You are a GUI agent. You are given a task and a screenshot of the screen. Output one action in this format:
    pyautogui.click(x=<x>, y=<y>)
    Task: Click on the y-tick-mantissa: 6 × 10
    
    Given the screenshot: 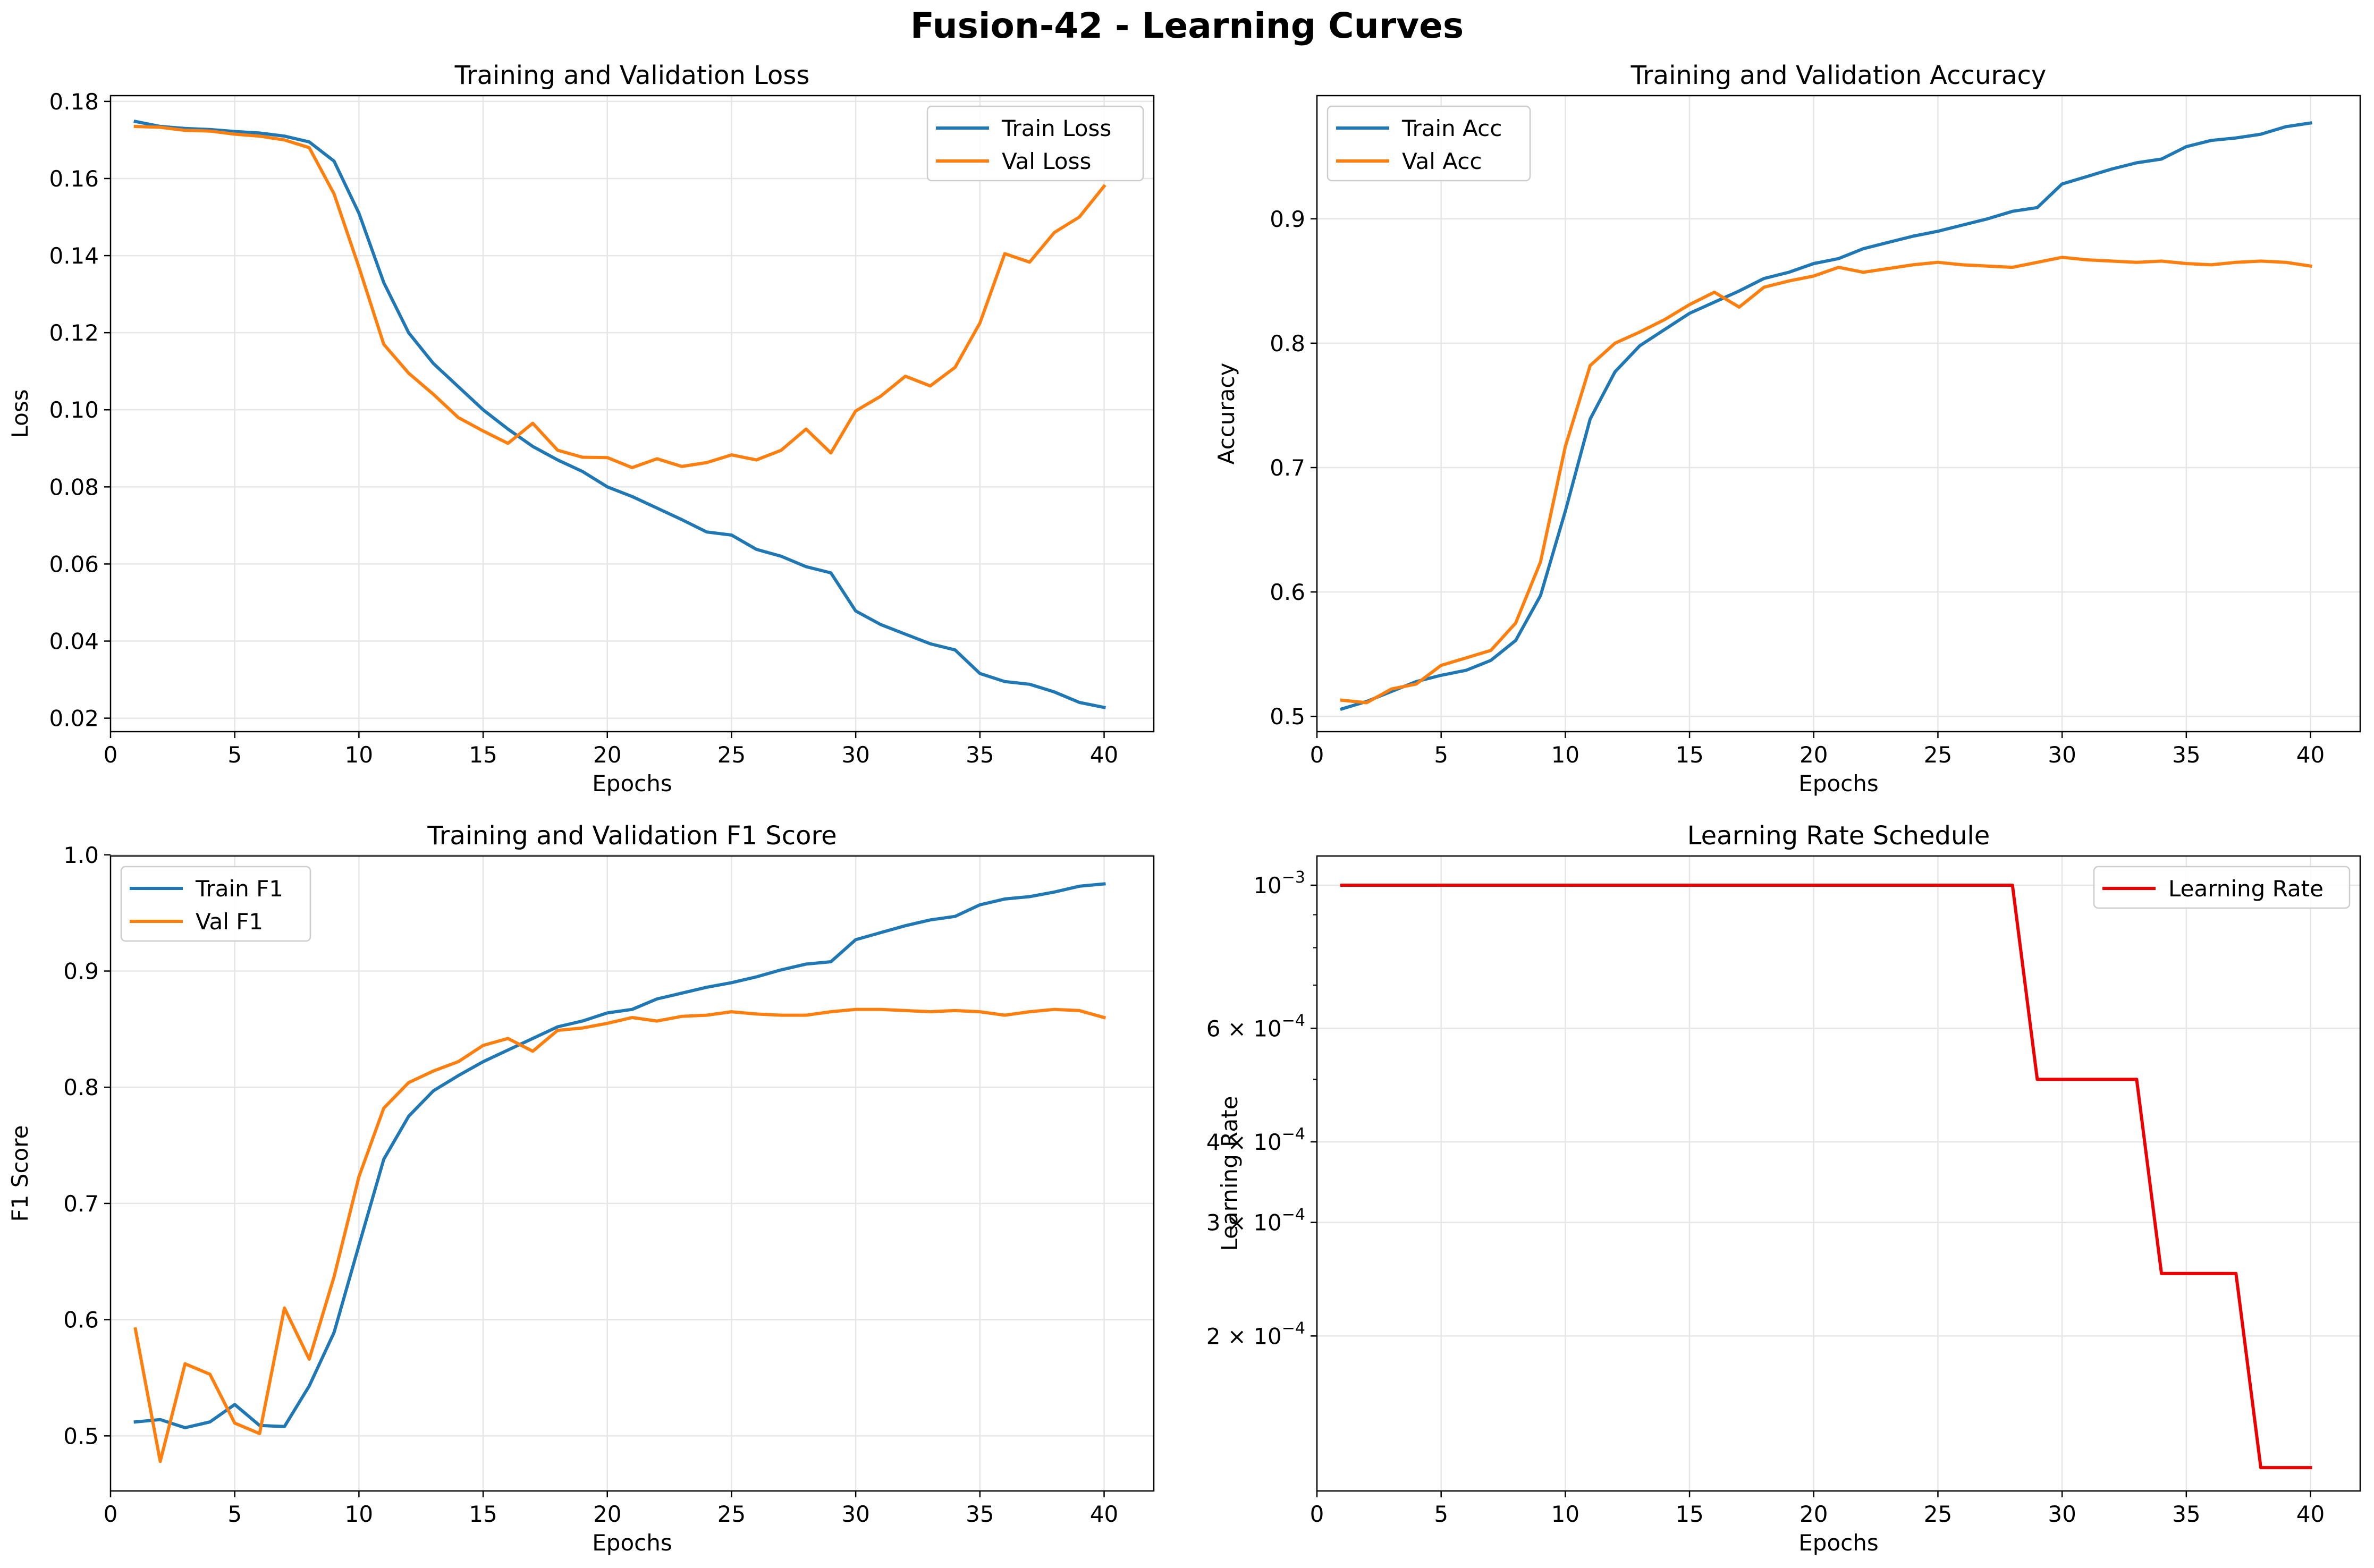 What is the action you would take?
    pyautogui.click(x=1244, y=1028)
    